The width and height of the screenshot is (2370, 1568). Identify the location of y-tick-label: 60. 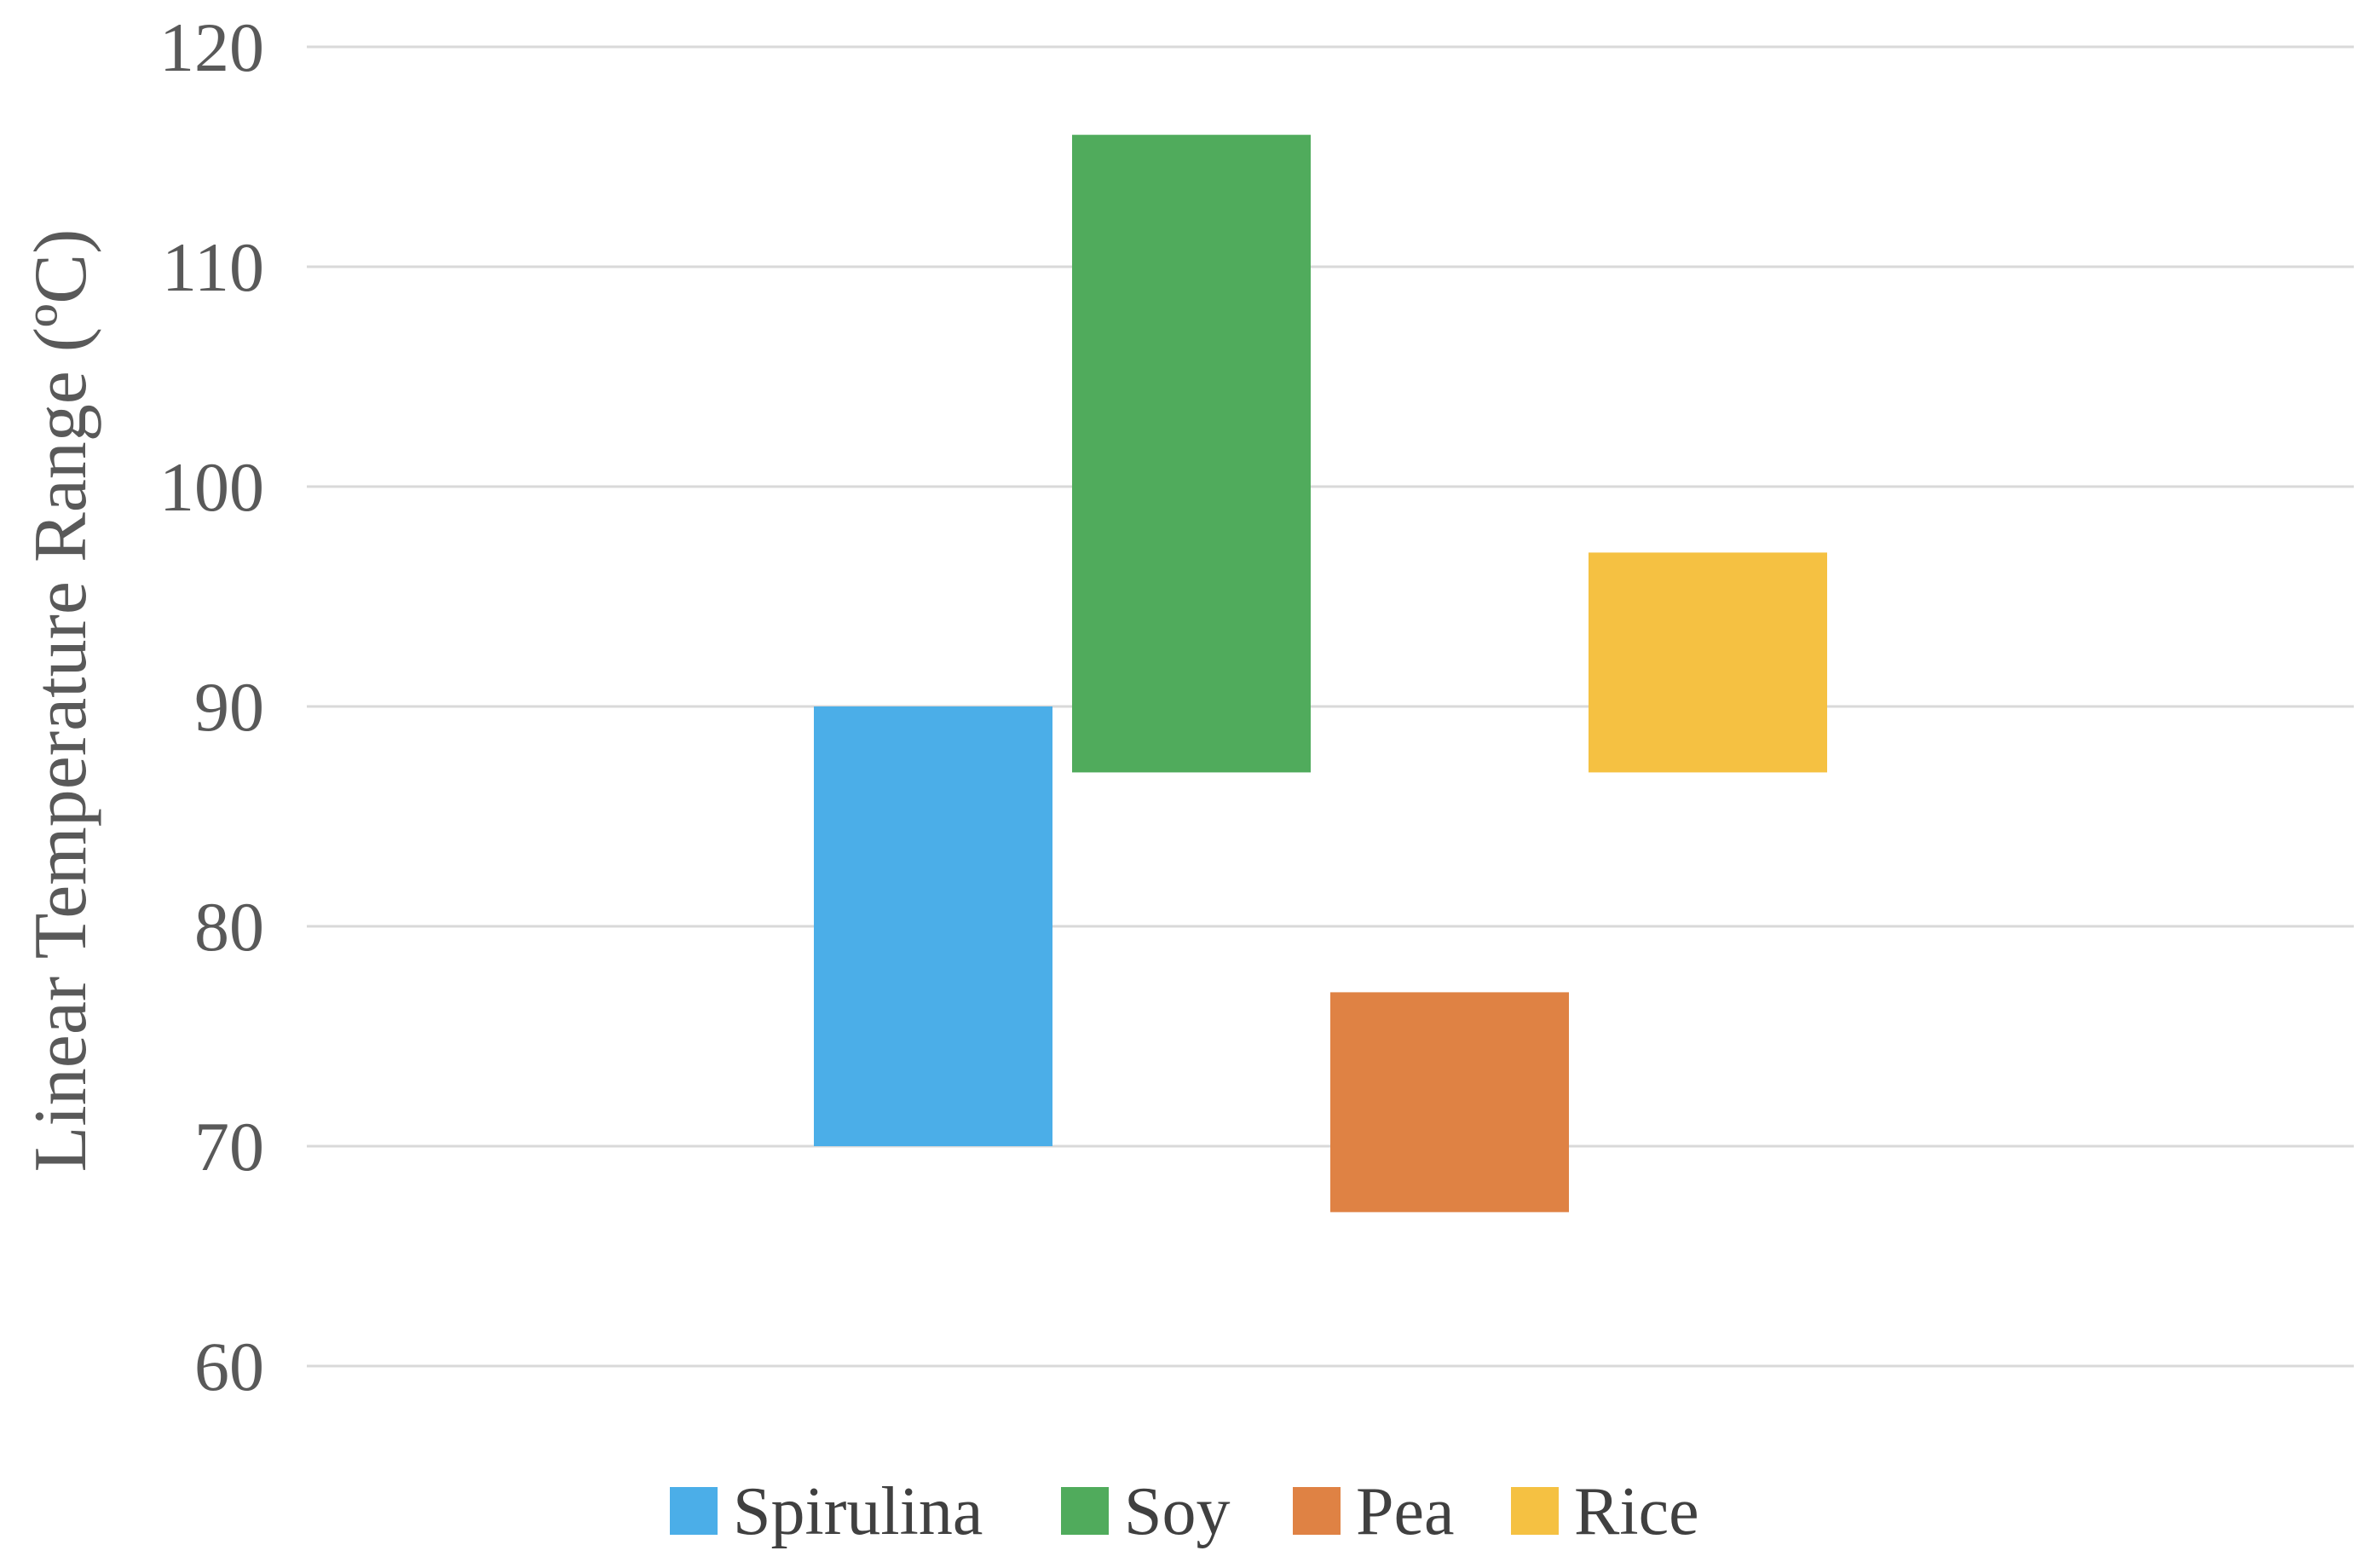
(229, 1366).